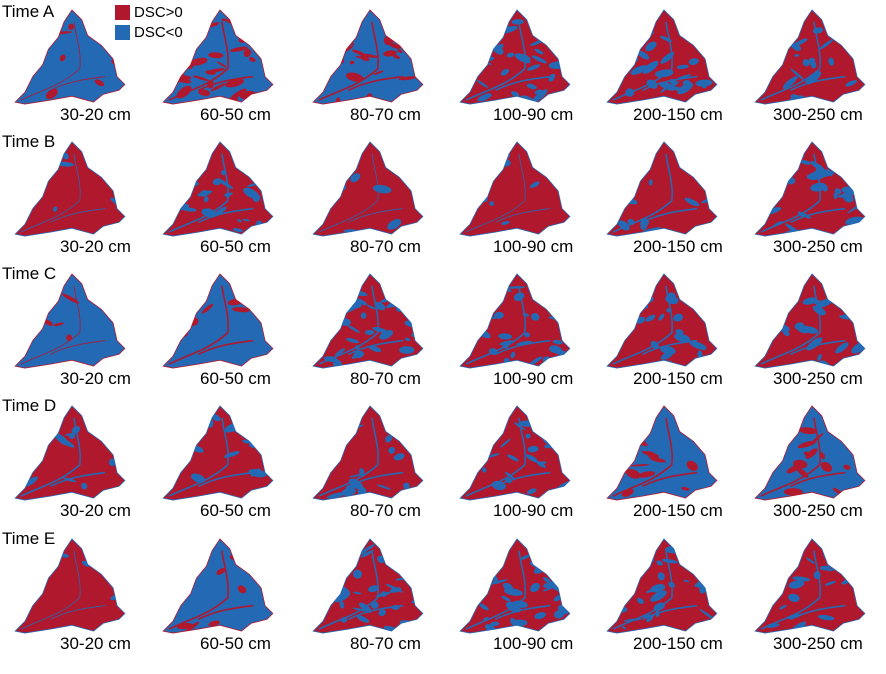  I want to click on depth-label: 60-50 cm, so click(235, 378).